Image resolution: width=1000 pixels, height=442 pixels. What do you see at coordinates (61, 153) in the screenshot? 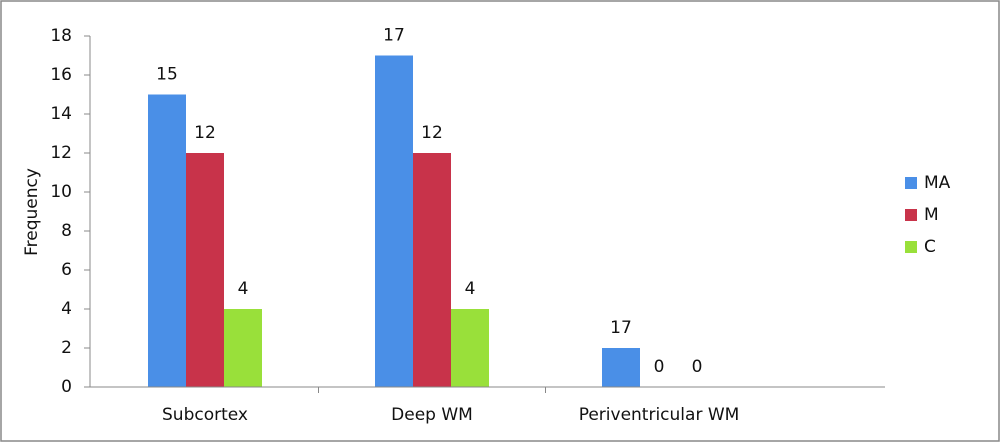
I see `y-tick-label: 12` at bounding box center [61, 153].